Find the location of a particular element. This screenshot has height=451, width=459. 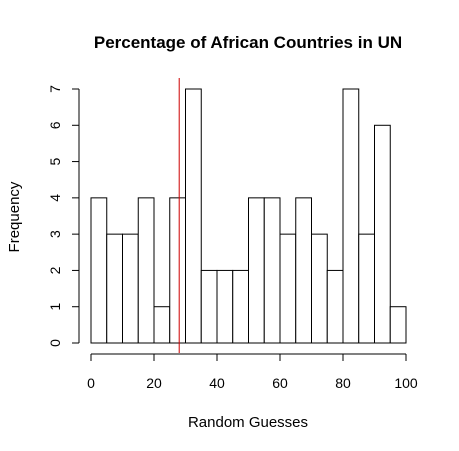

x-axis-label: Random Guesses is located at coordinates (248, 422).